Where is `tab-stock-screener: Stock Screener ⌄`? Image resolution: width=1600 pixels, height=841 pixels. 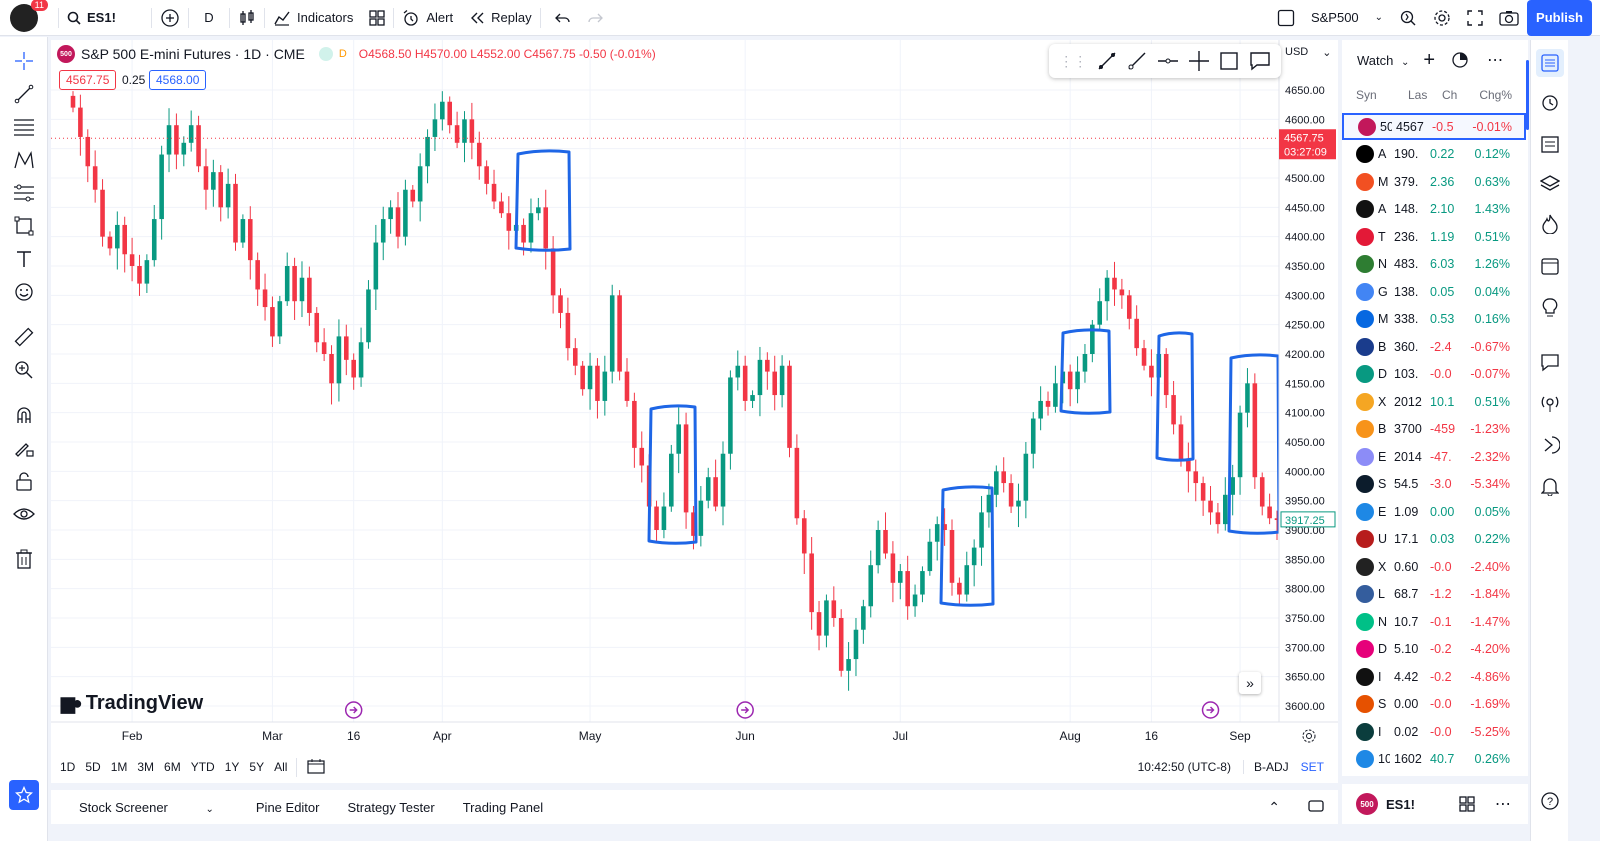 tab-stock-screener: Stock Screener ⌄ is located at coordinates (146, 807).